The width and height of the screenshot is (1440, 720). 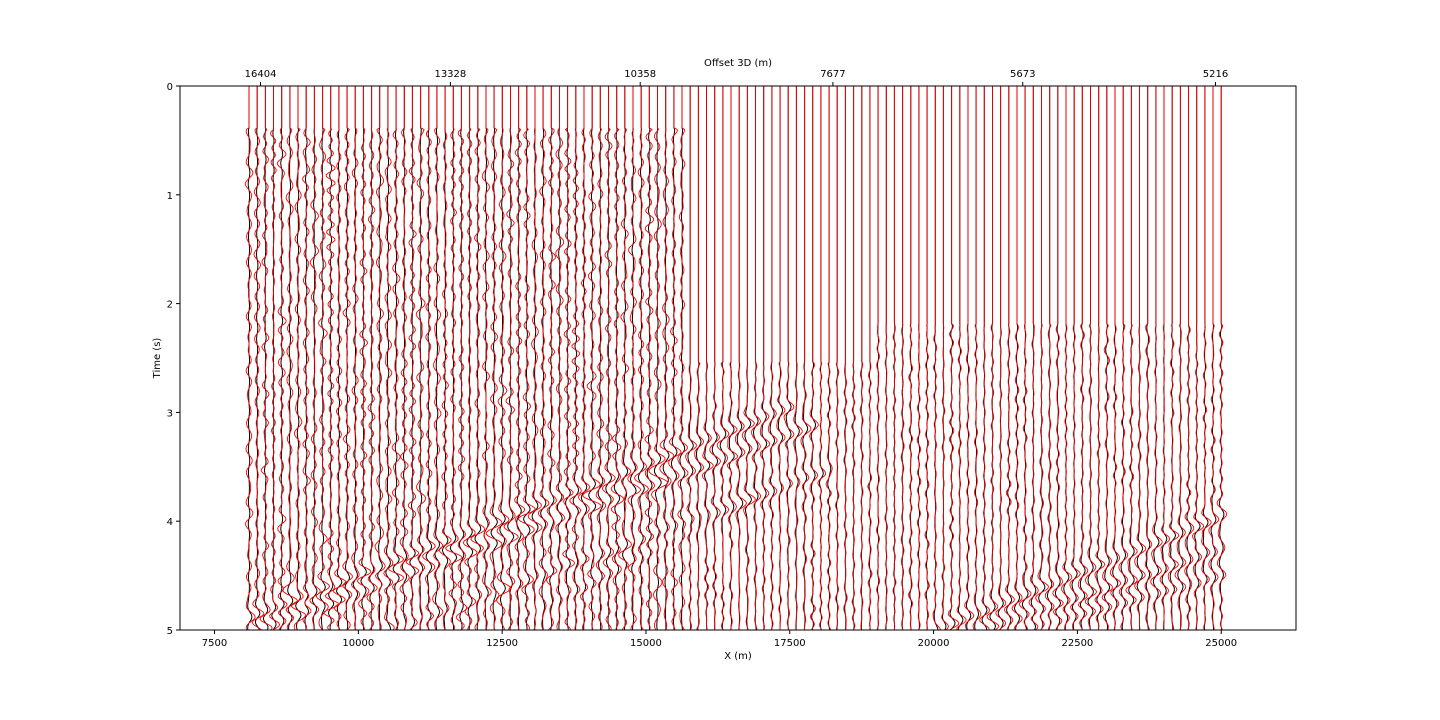 What do you see at coordinates (157, 359) in the screenshot?
I see `y-axis-label: Time (s)` at bounding box center [157, 359].